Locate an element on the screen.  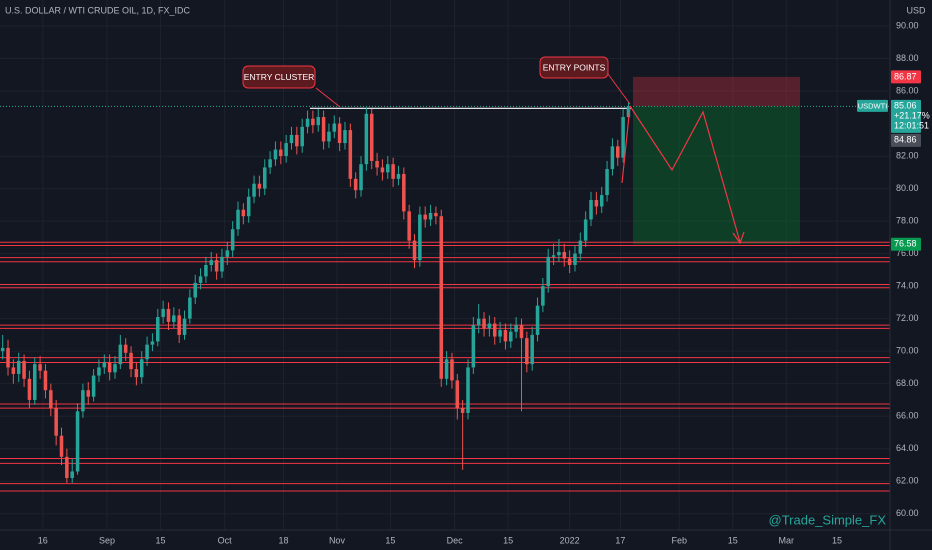
projection is located at coordinates (685, 174).